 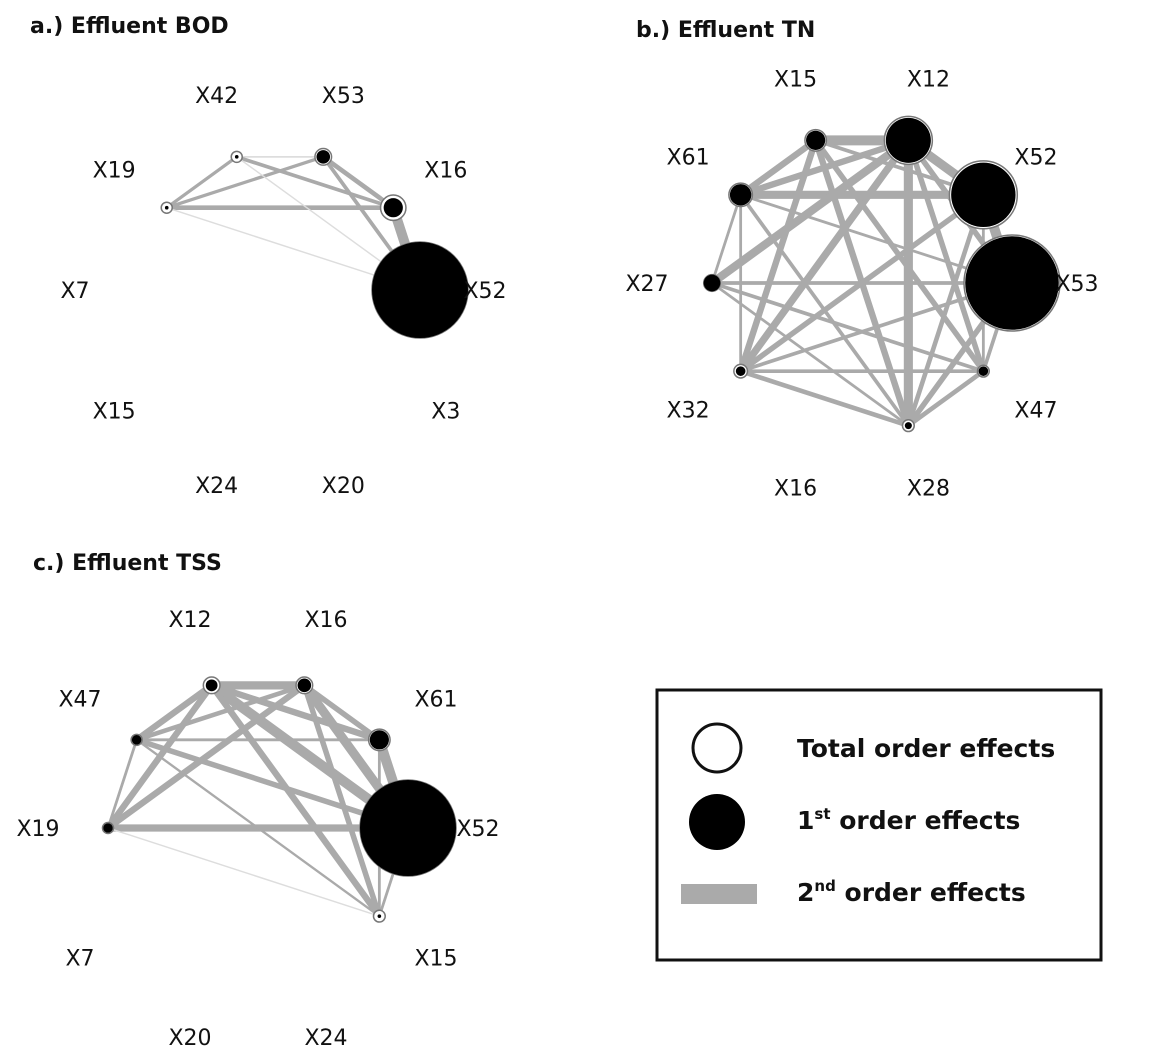 I want to click on edge-X19-X42, so click(x=202, y=182).